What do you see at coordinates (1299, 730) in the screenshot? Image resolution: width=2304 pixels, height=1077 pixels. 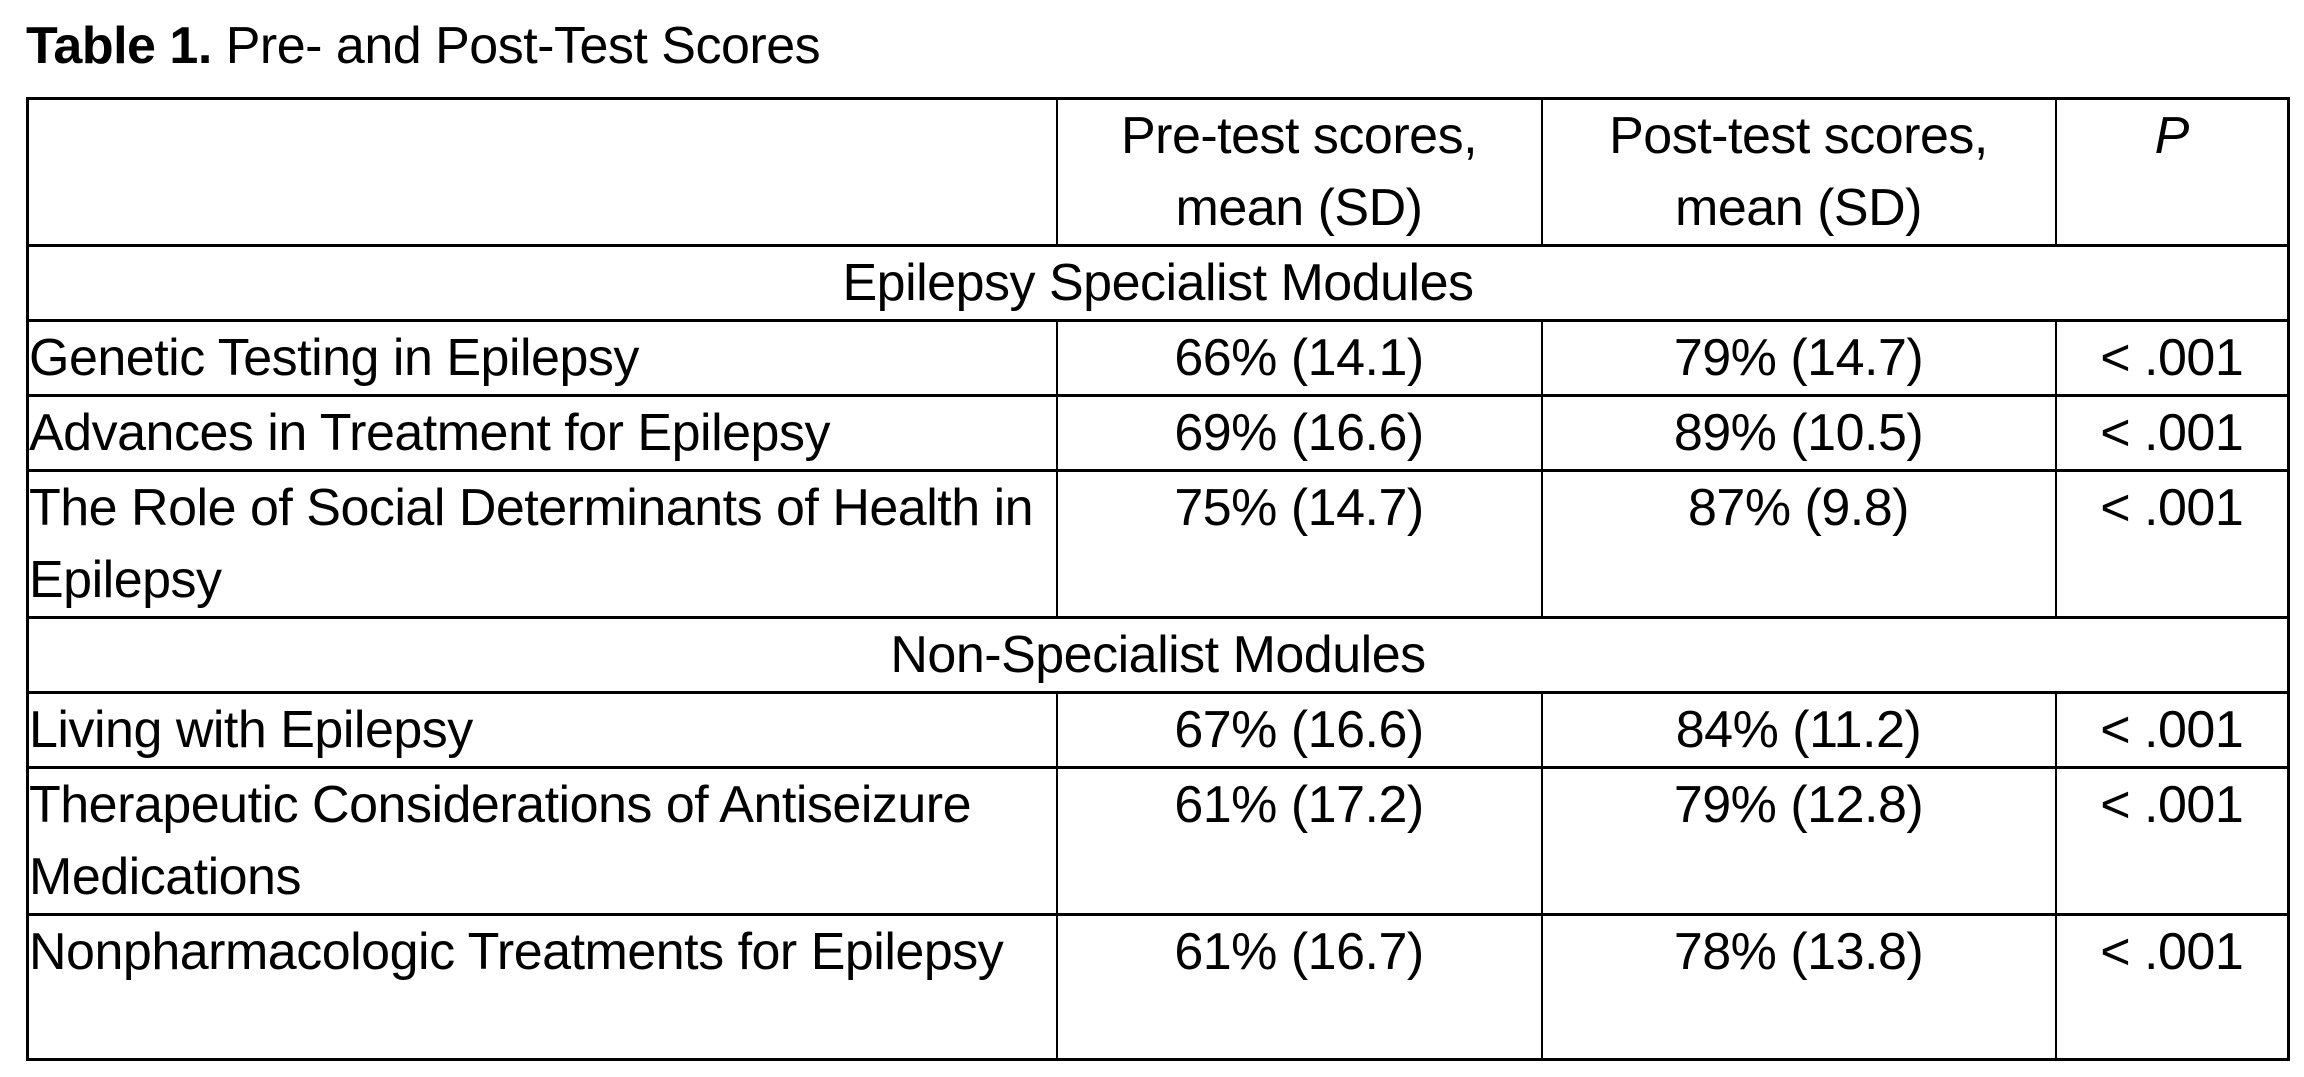 I see `pre-score-cell: 67% (16.6)` at bounding box center [1299, 730].